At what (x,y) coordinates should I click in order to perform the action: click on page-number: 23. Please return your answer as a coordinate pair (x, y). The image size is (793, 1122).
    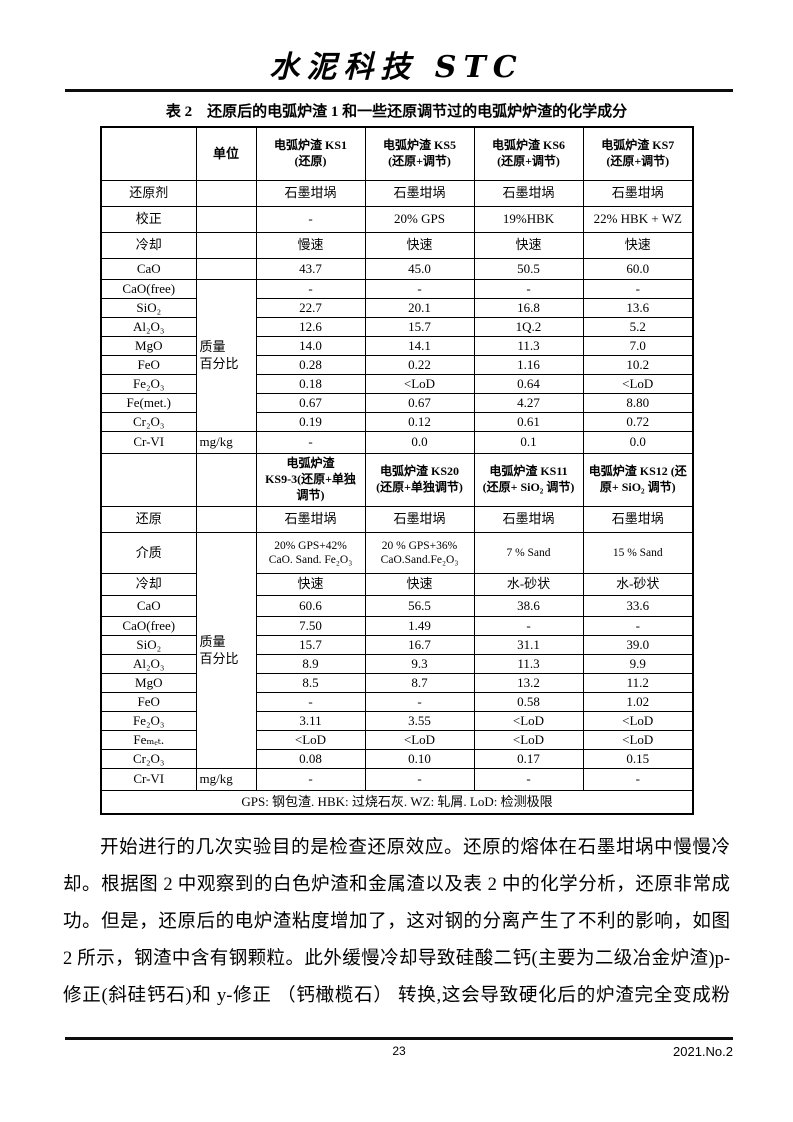
    Looking at the image, I should click on (399, 1051).